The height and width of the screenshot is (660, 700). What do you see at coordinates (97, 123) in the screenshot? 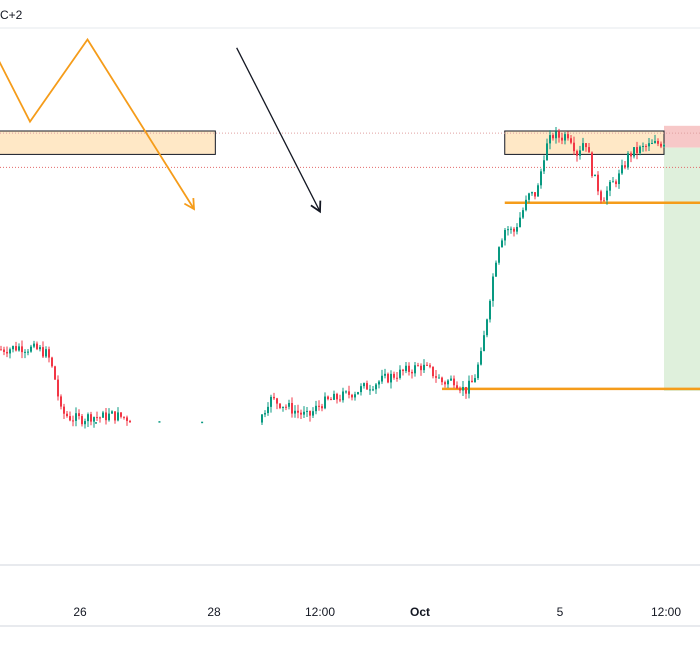
I see `pattern-path` at bounding box center [97, 123].